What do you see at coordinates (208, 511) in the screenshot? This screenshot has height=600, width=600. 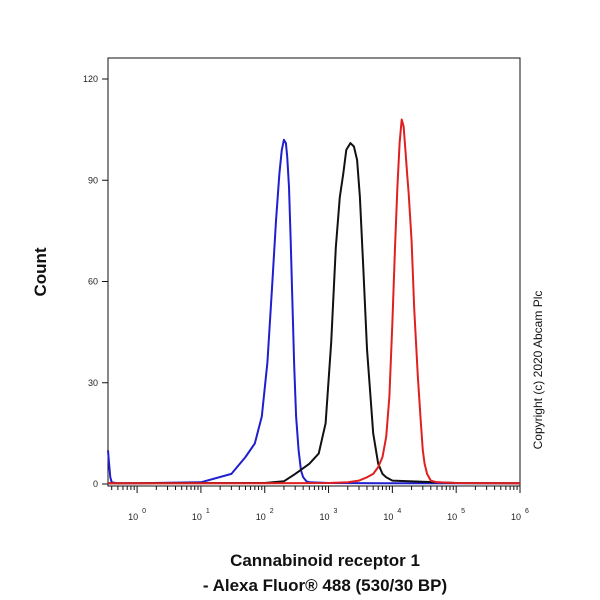 I see `x-tick-exponent: 1` at bounding box center [208, 511].